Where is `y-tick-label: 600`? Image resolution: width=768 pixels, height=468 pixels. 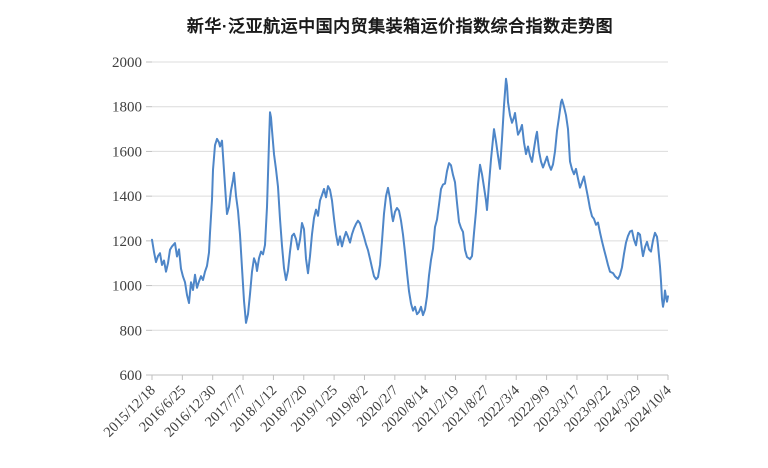
y-tick-label: 600 is located at coordinates (131, 376).